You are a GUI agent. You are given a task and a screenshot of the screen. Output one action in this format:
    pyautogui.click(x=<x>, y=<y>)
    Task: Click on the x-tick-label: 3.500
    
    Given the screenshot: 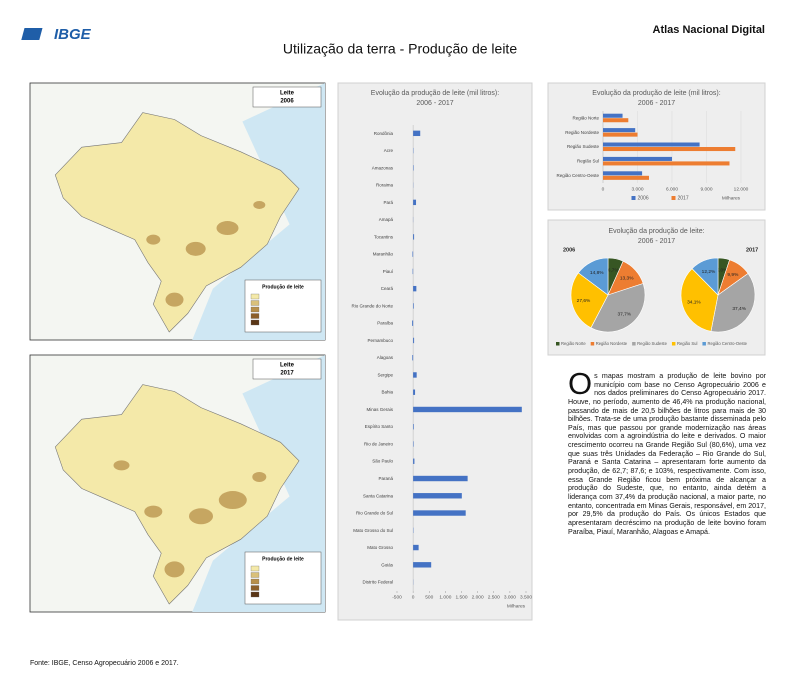 What is the action you would take?
    pyautogui.click(x=526, y=597)
    